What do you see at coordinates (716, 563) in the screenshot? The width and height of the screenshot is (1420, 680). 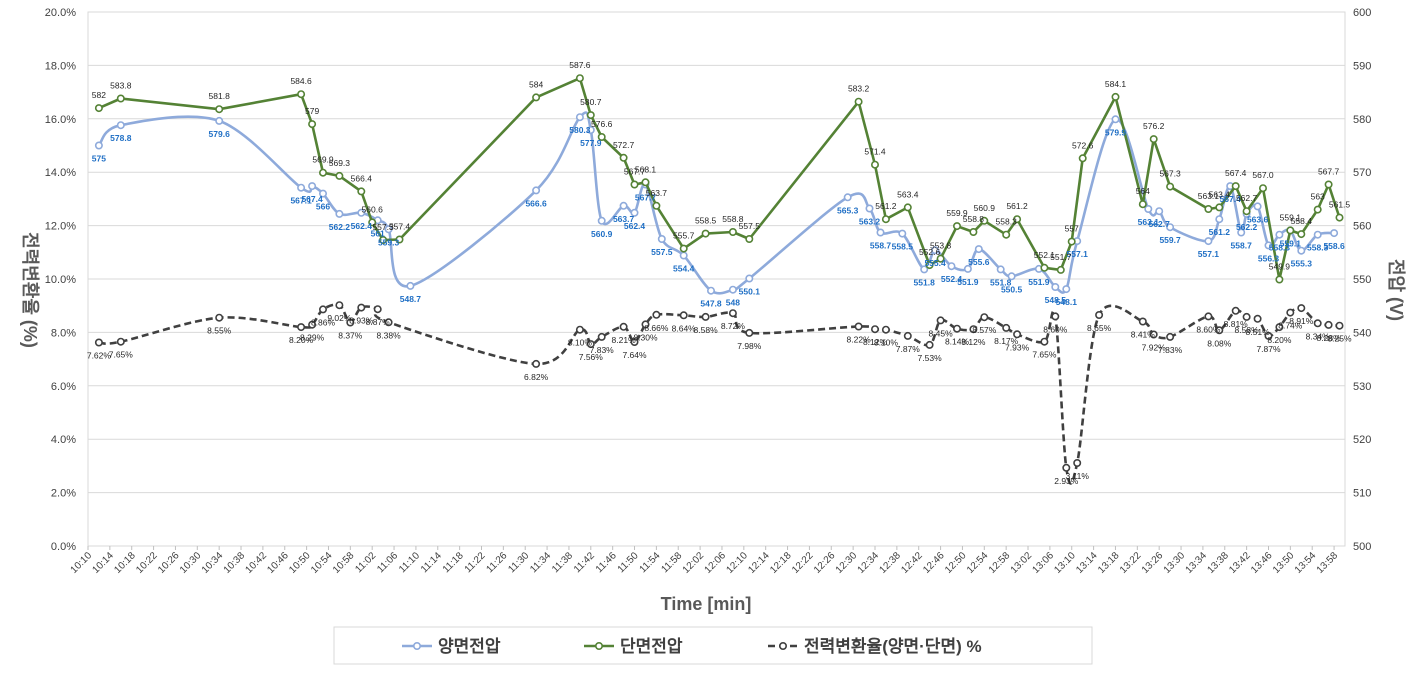 I see `x-tick-label: 12:06` at bounding box center [716, 563].